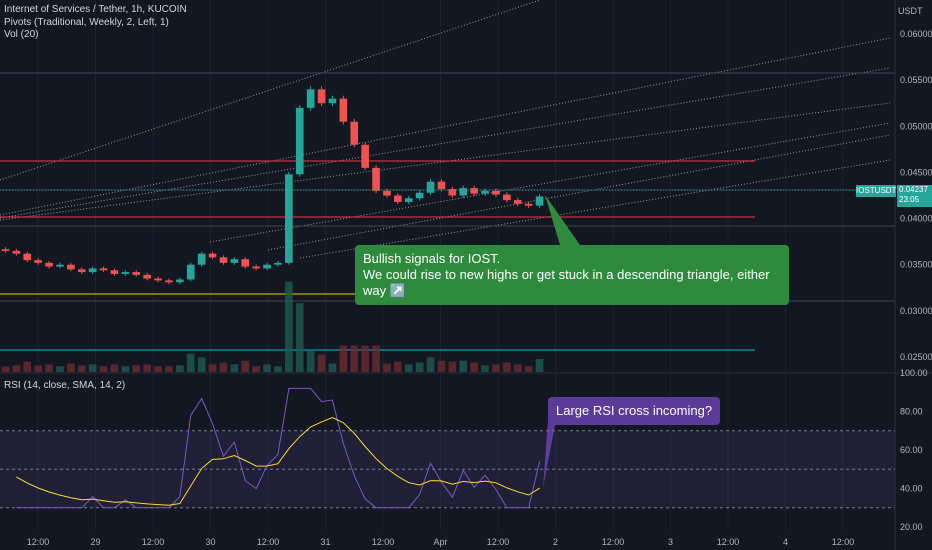 The image size is (932, 550). What do you see at coordinates (916, 80) in the screenshot?
I see `price-tick-label: 0.05500` at bounding box center [916, 80].